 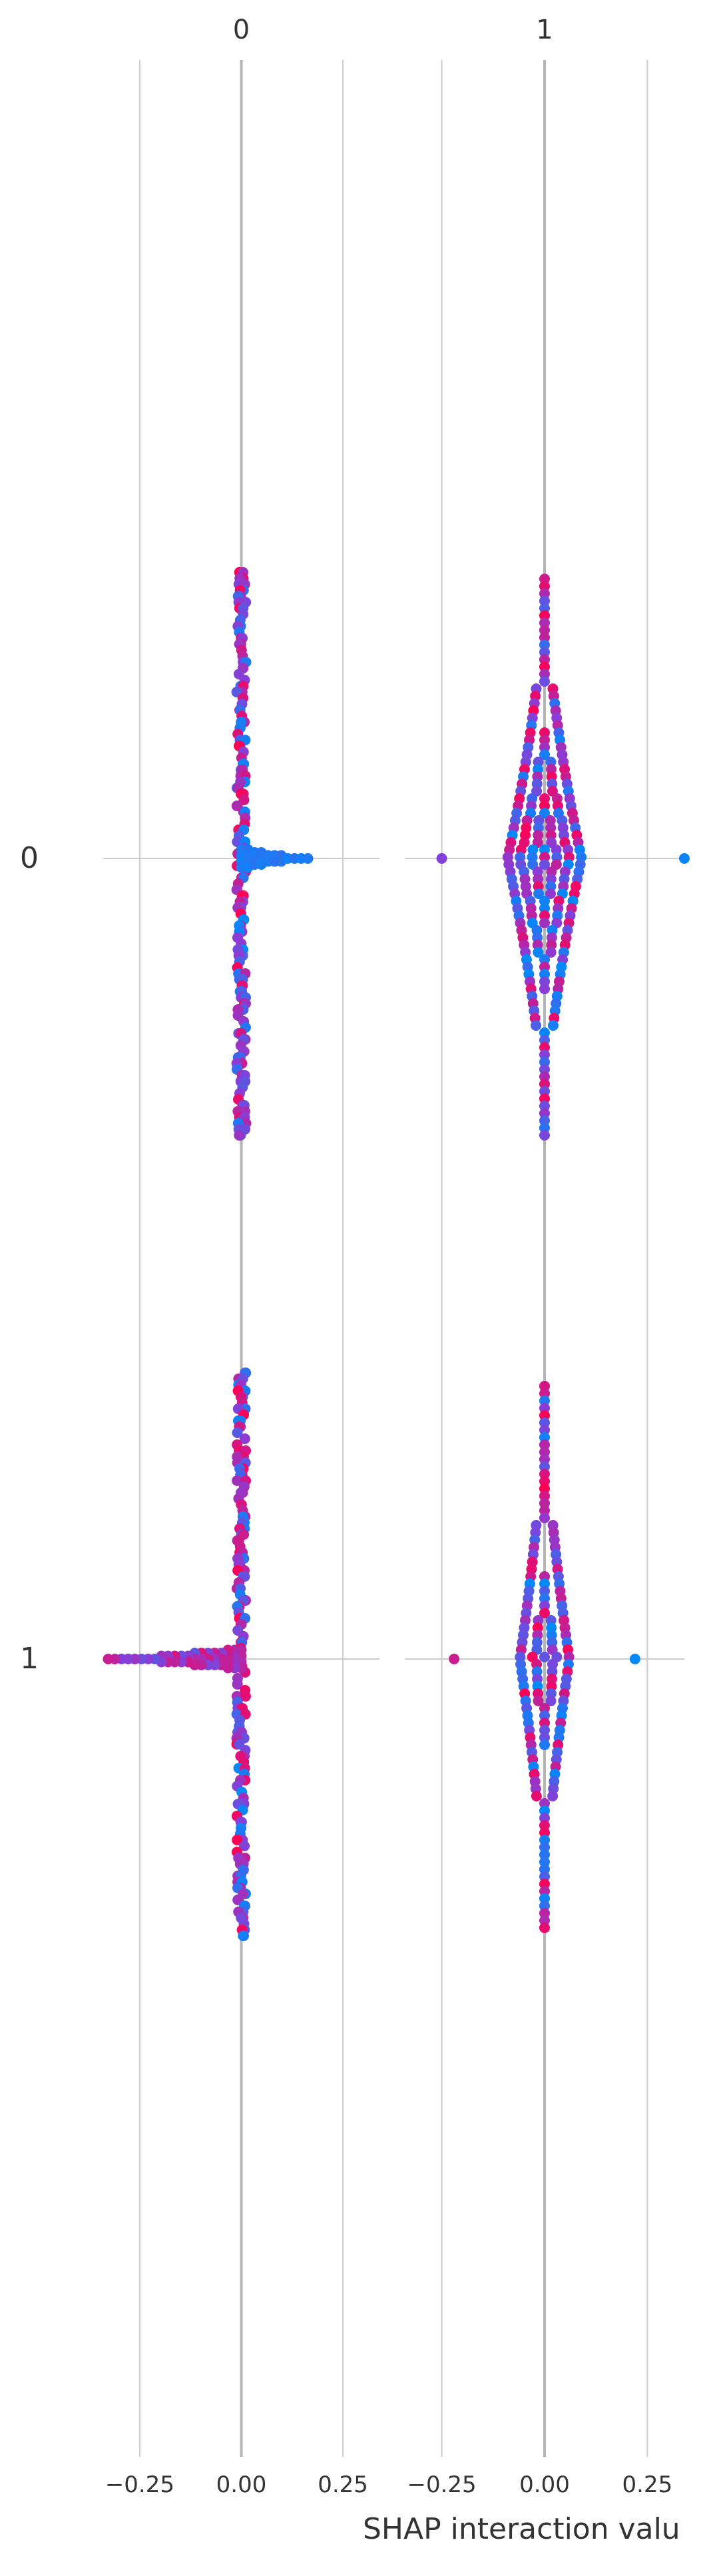 What do you see at coordinates (139, 2485) in the screenshot?
I see `x-tick-label: −0.25` at bounding box center [139, 2485].